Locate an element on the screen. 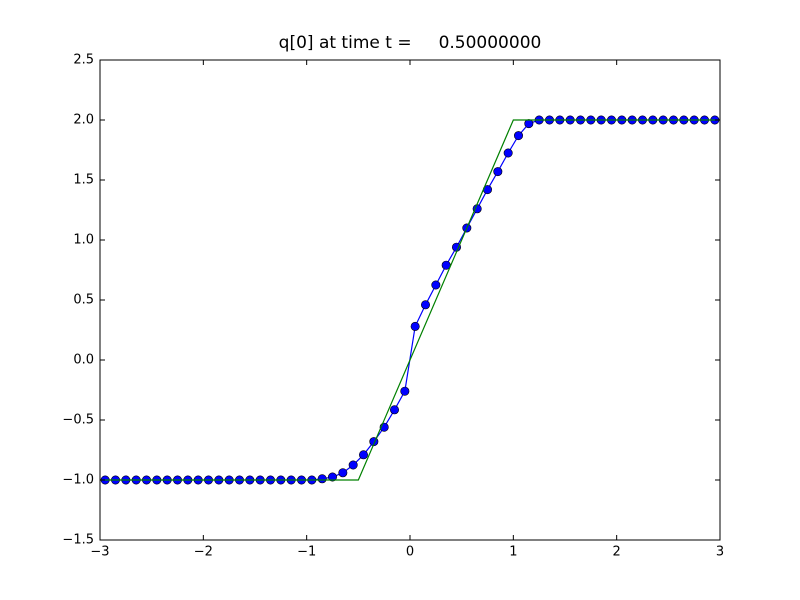 The image size is (800, 600). y-tick-label: −0.5 is located at coordinates (78, 420).